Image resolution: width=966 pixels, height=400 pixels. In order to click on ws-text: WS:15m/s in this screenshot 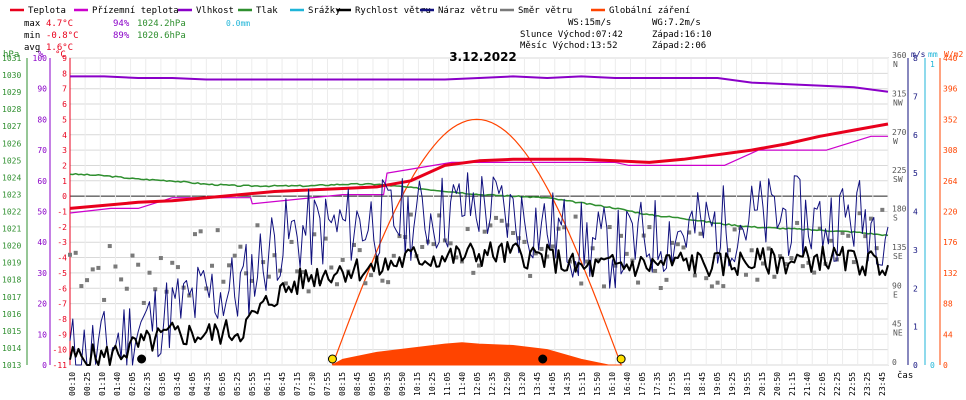, I will do `click(589, 23)`.